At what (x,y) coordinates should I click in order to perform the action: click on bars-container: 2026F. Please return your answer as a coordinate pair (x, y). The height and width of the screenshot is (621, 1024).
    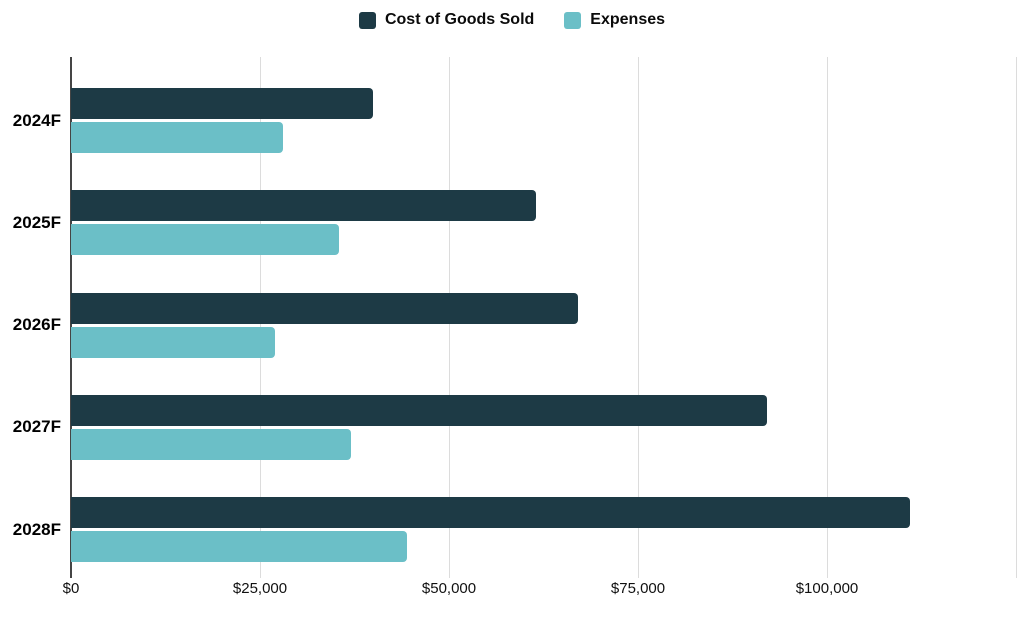
    Looking at the image, I should click on (514, 325).